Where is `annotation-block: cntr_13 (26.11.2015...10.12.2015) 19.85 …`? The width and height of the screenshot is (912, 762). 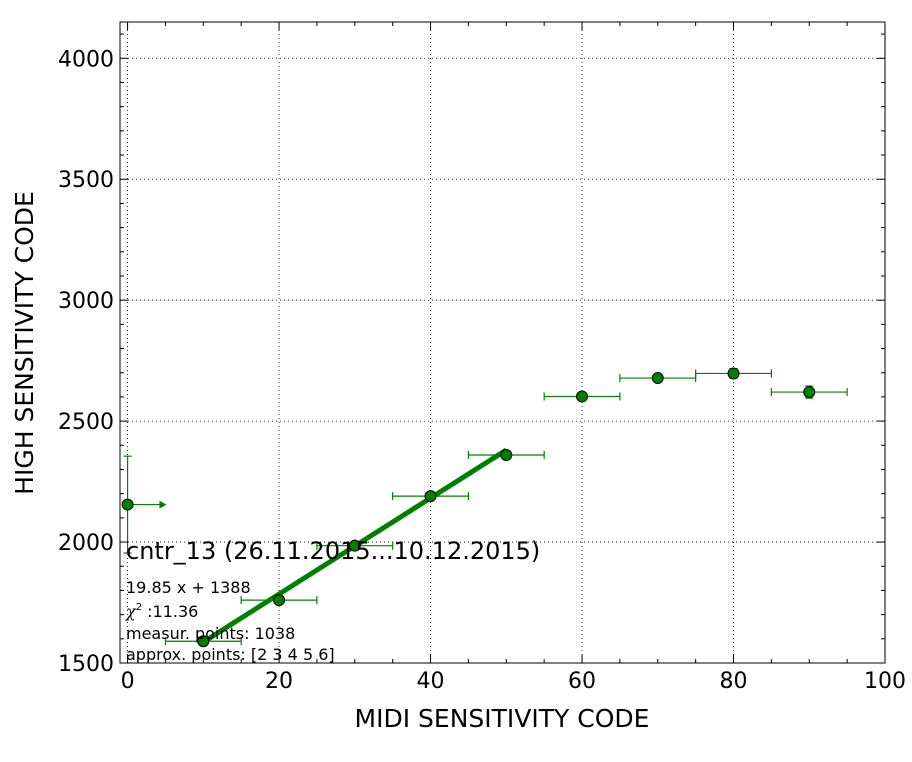 annotation-block: cntr_13 (26.11.2015...10.12.2015) 19.85 … is located at coordinates (332, 600).